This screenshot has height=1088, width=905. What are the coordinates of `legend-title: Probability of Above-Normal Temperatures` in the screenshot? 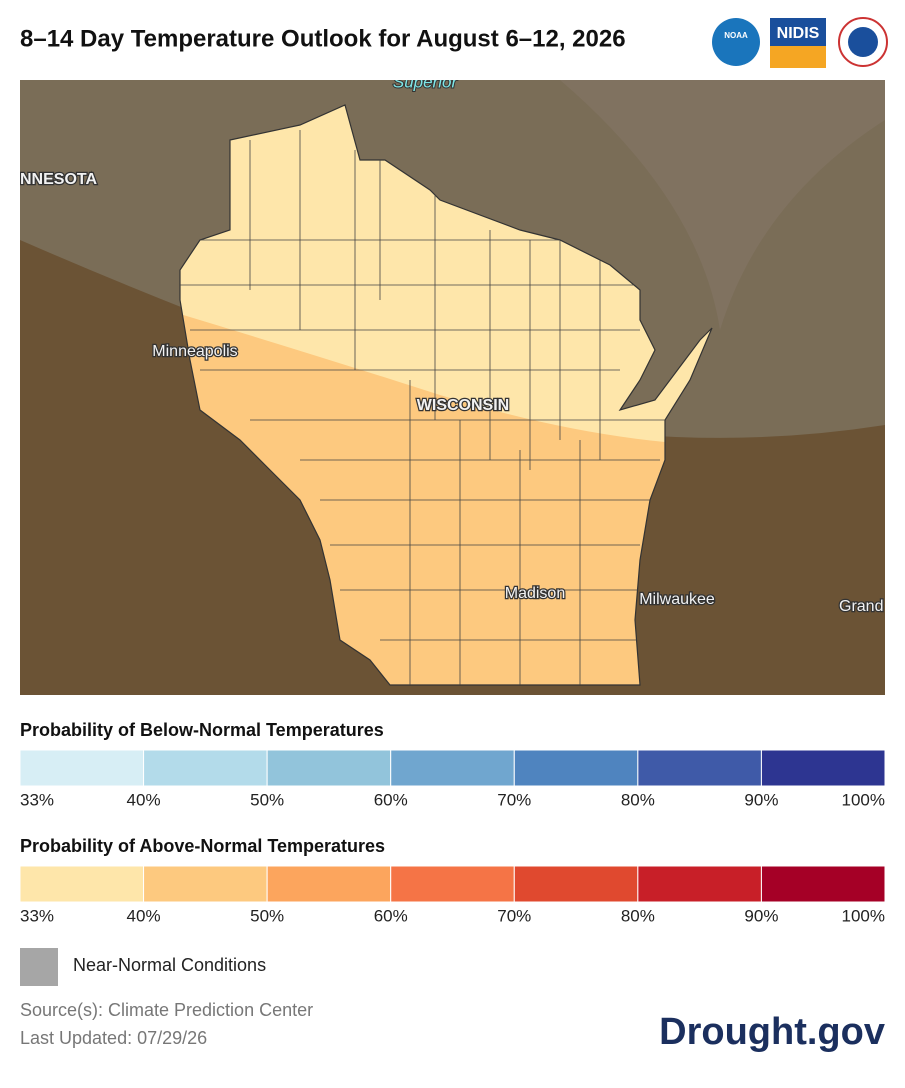 It's located at (202, 846).